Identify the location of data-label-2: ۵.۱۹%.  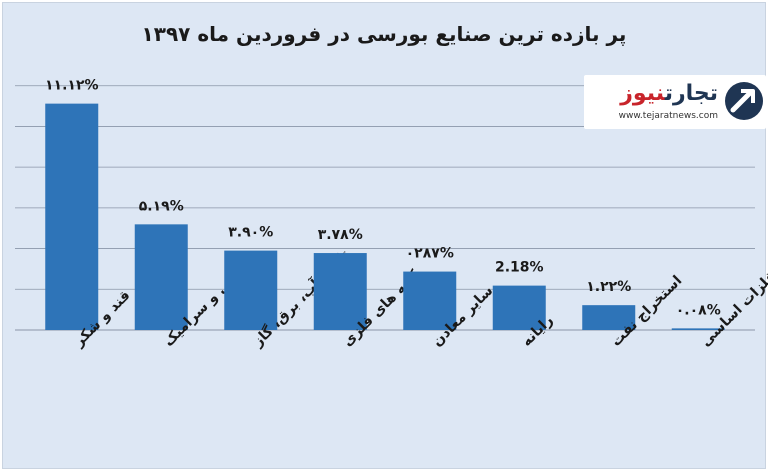
(161, 206).